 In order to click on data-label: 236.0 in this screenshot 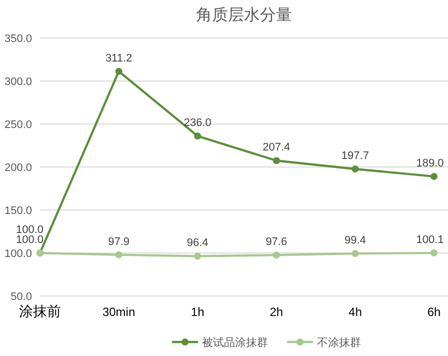, I will do `click(198, 123)`.